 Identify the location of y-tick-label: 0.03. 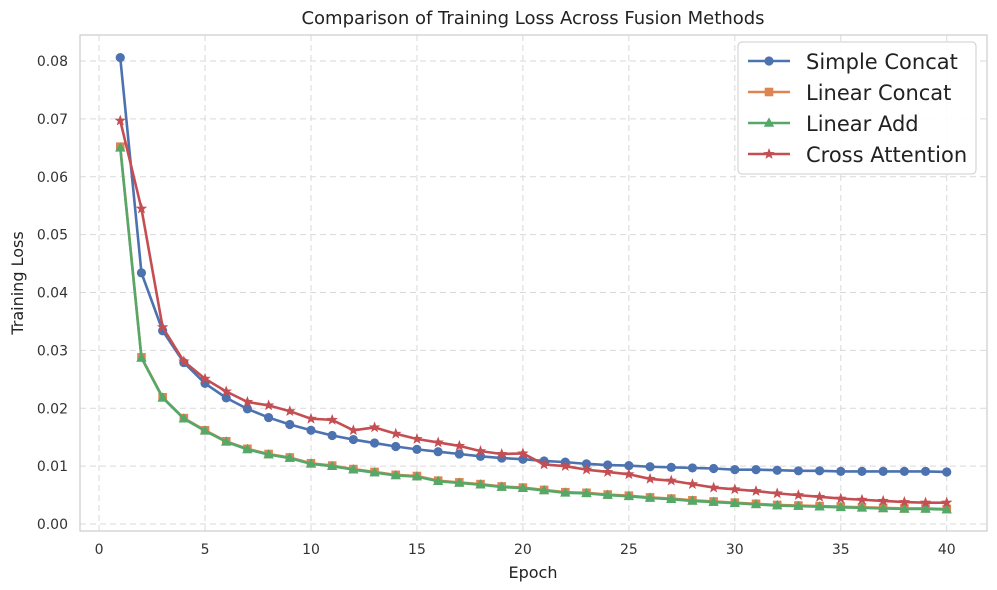
(52, 351).